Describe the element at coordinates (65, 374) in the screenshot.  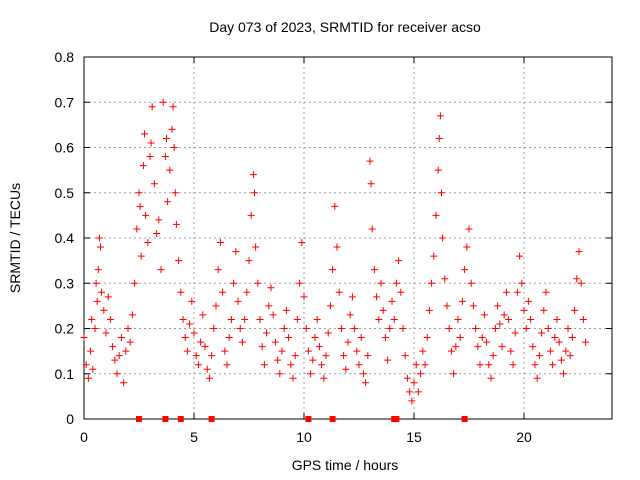
I see `y-tick-label: 0.1` at that location.